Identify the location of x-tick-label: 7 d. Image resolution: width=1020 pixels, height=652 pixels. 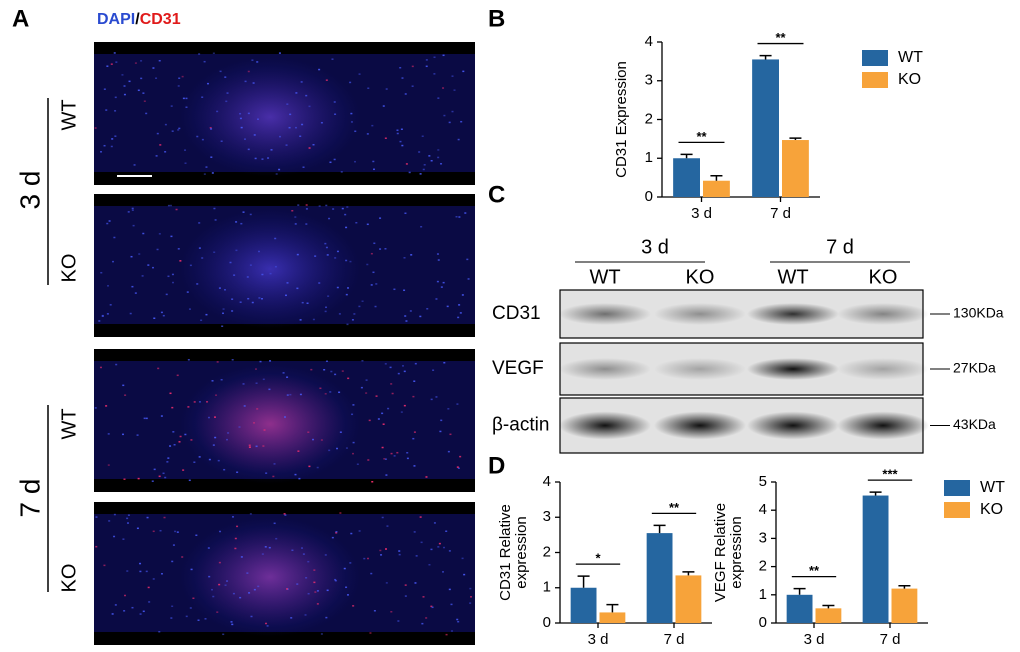
(780, 213).